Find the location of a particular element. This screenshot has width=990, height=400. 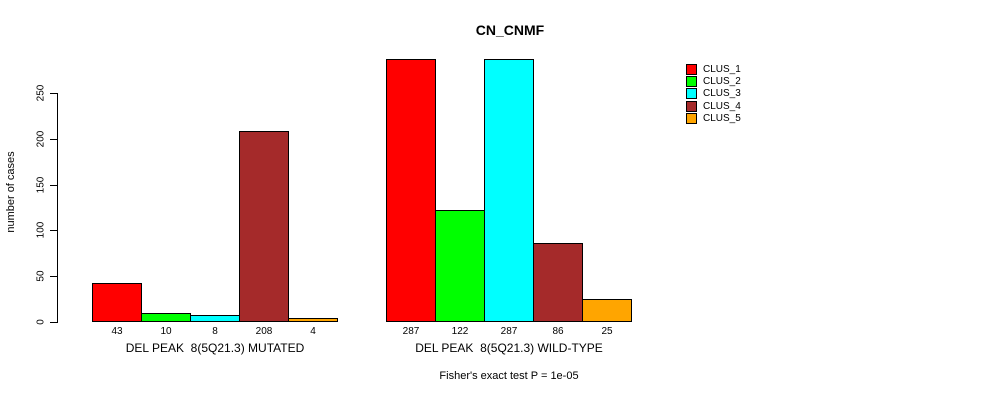

y-axis-tick-label: 0 is located at coordinates (41, 322).